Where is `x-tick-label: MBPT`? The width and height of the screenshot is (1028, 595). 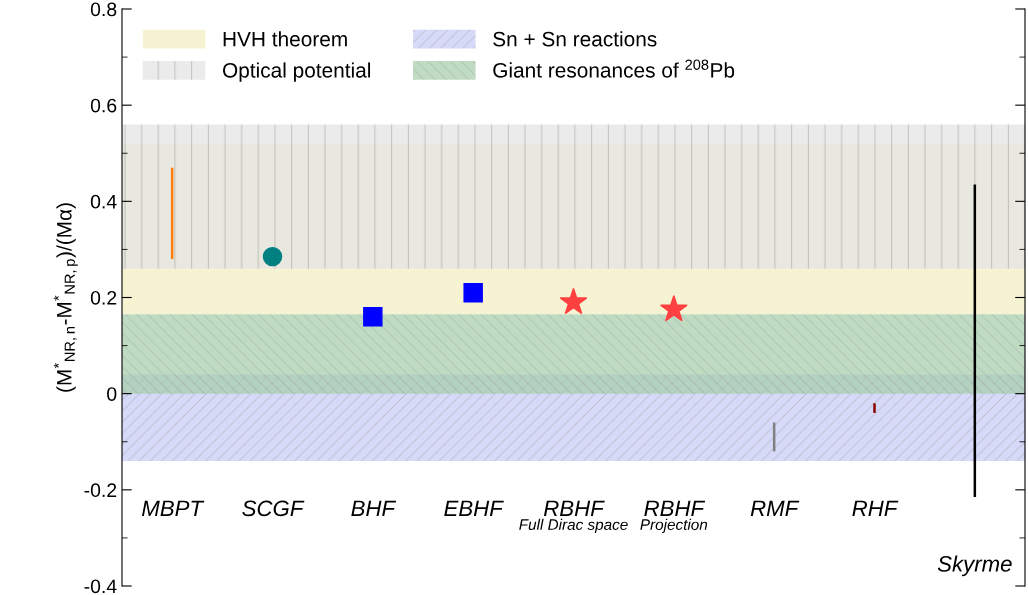
x-tick-label: MBPT is located at coordinates (173, 508).